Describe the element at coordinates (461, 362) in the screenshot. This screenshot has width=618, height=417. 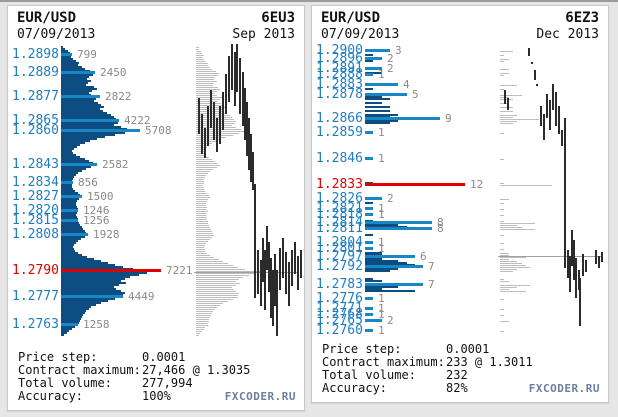
I see `contract-max-row: Contract maximum:233 @ 1.3011` at that location.